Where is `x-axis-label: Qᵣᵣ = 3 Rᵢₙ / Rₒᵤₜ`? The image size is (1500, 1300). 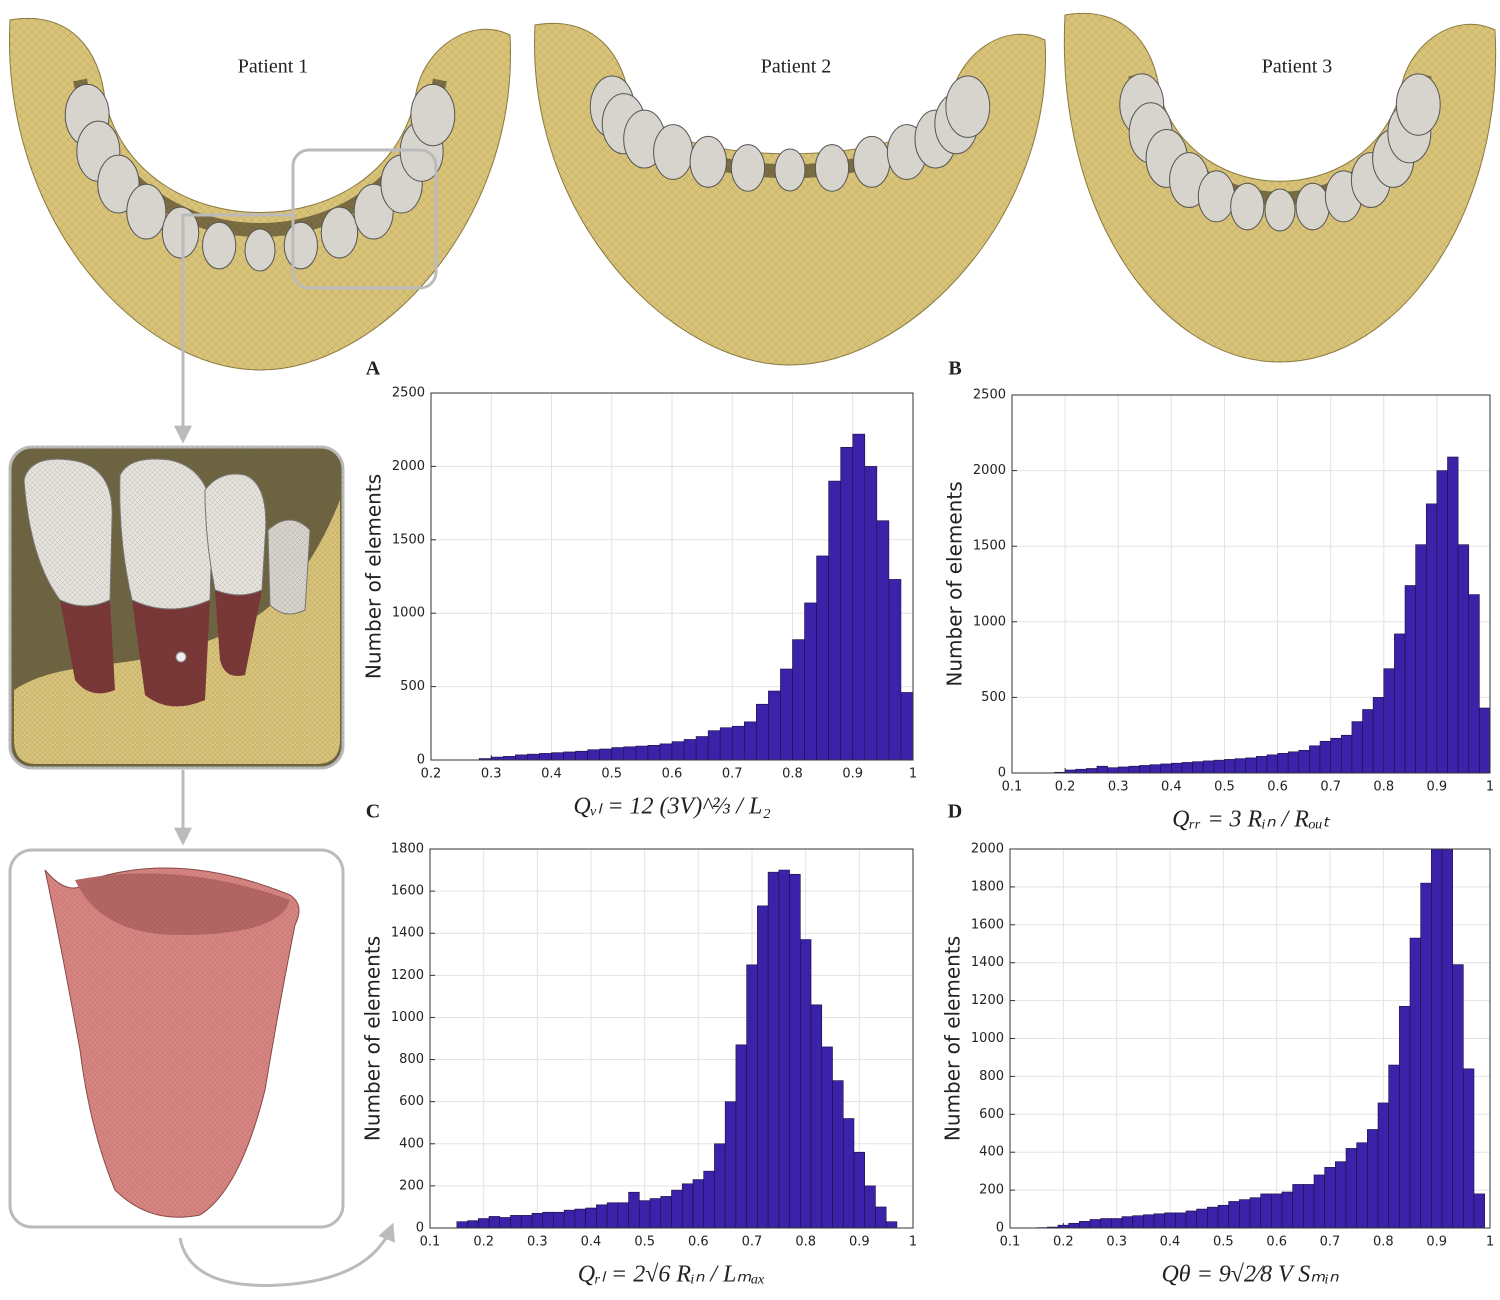
x-axis-label: Qᵣᵣ = 3 Rᵢₙ / Rₒᵤₜ is located at coordinates (1251, 820).